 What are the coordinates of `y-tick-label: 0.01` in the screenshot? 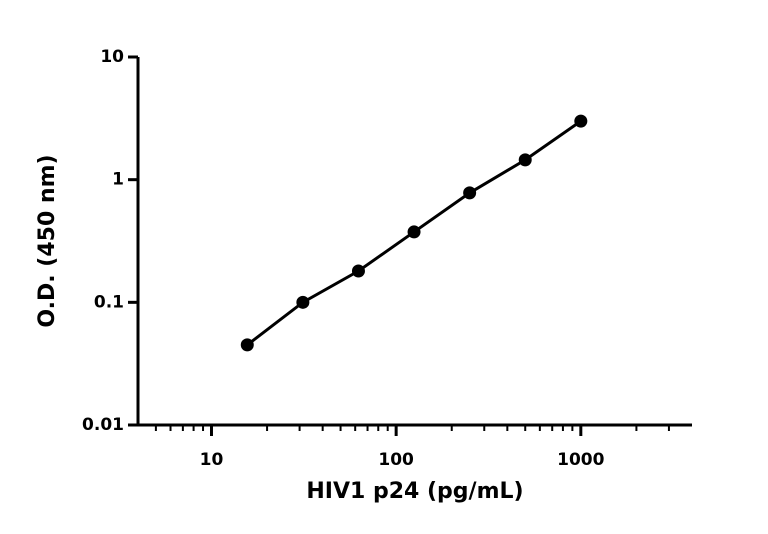 It's located at (103, 425).